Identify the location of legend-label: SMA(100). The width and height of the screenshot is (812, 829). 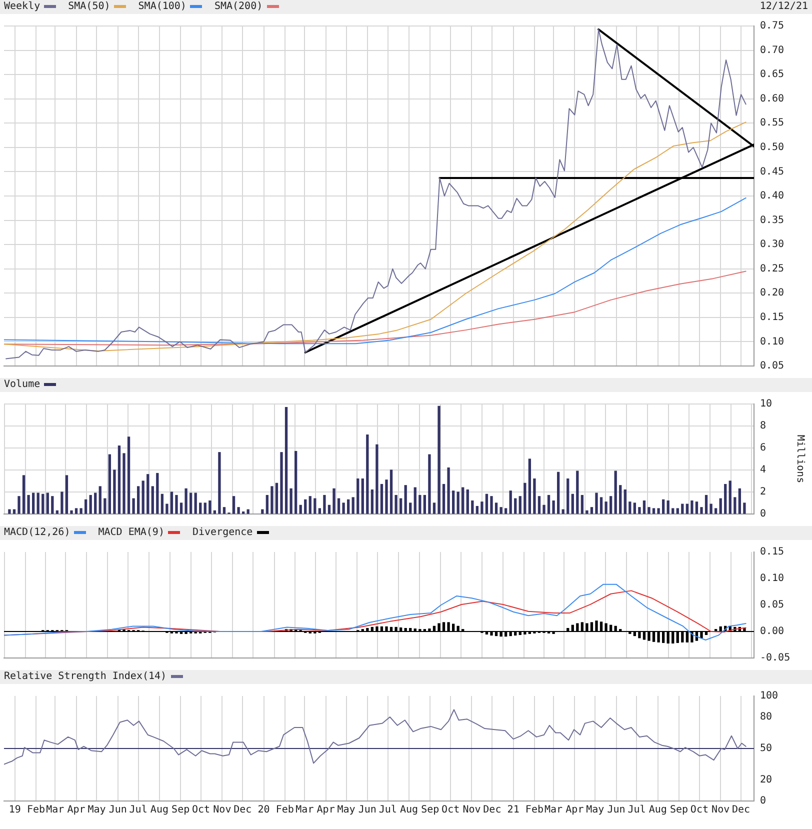
(162, 6).